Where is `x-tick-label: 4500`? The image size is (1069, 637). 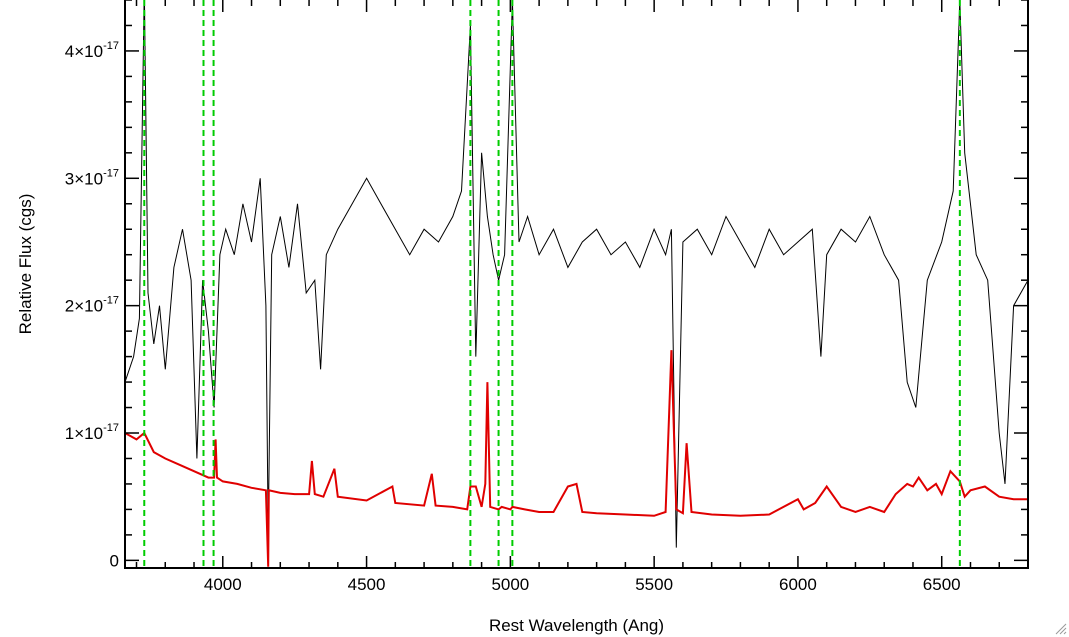 x-tick-label: 4500 is located at coordinates (367, 584).